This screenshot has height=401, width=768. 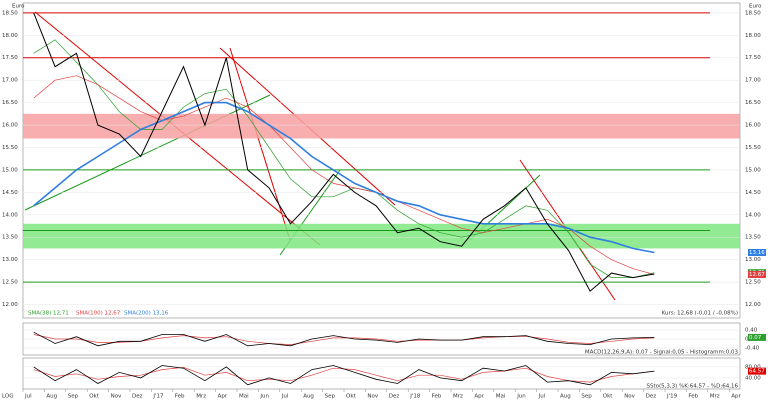 I want to click on value-tag-label: 12.67, so click(x=757, y=275).